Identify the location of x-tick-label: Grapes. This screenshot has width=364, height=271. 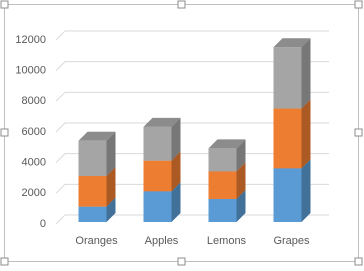
(291, 241).